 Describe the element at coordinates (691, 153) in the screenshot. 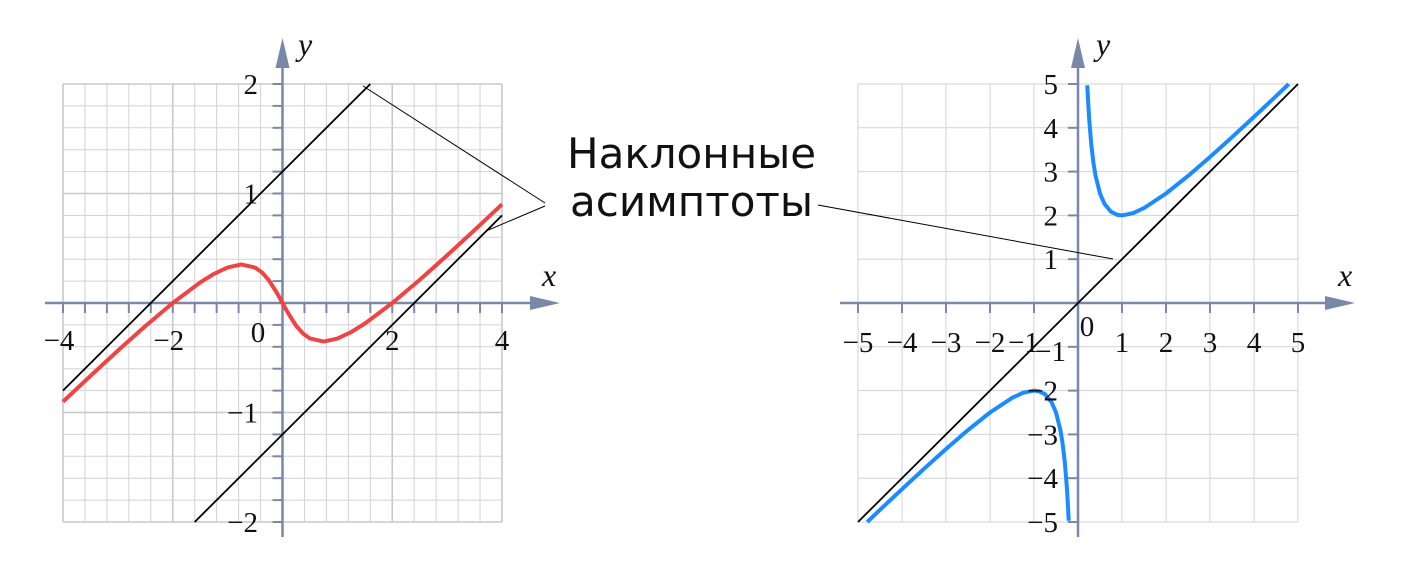

I see `annotation-line-1: Наклонные` at that location.